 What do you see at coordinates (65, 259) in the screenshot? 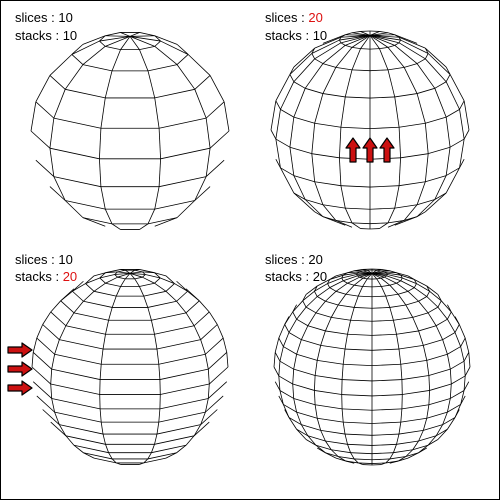
I see `slices-value: 10` at bounding box center [65, 259].